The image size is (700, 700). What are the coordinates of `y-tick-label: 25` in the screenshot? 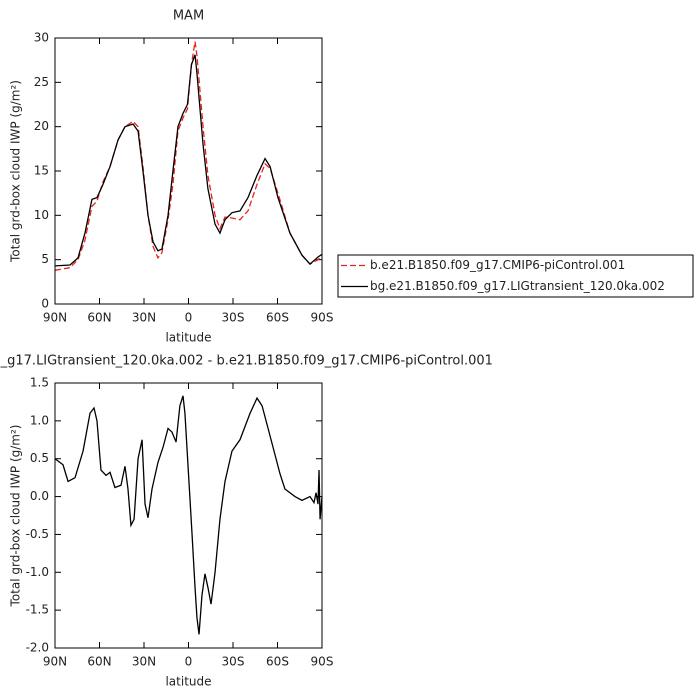 It's located at (41, 82).